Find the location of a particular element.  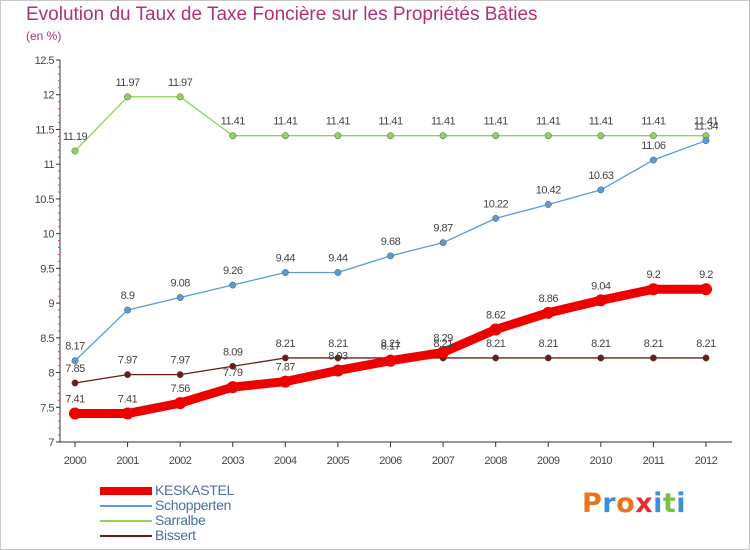

x-tick-label: 2004 is located at coordinates (285, 461).